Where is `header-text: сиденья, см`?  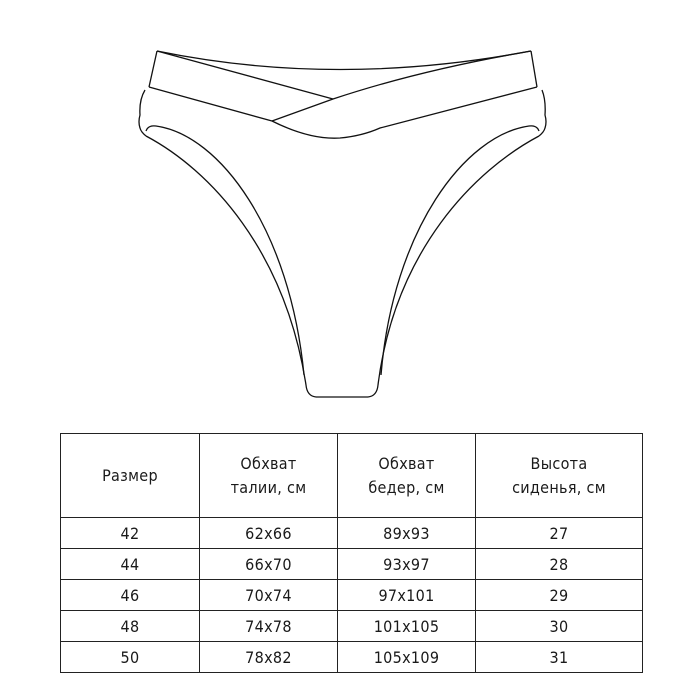
header-text: сиденья, см is located at coordinates (559, 487).